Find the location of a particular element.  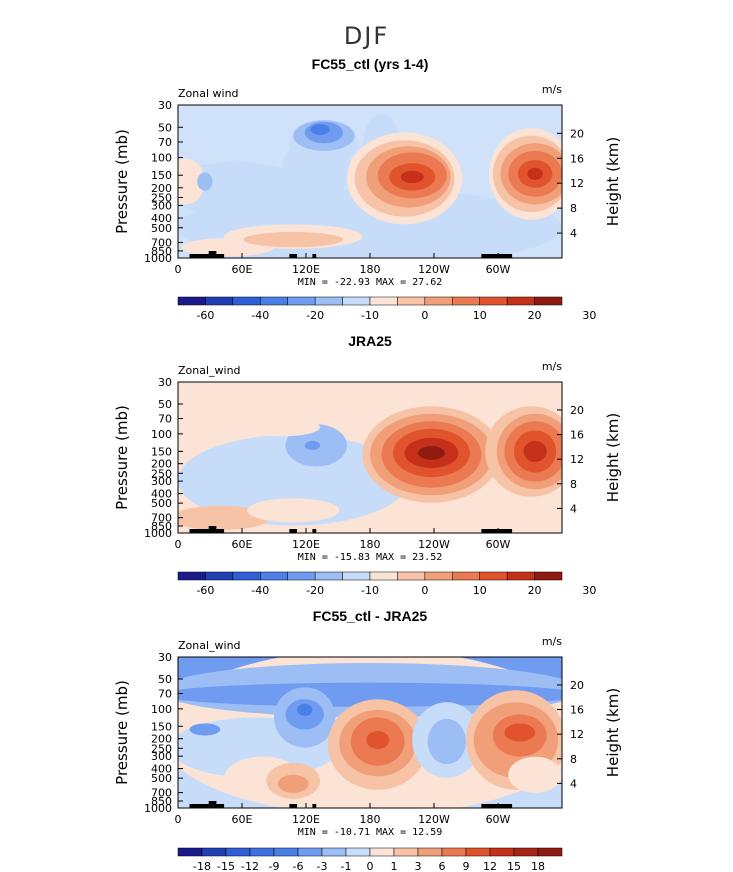

pressure-tick-label: 30 is located at coordinates (165, 105).